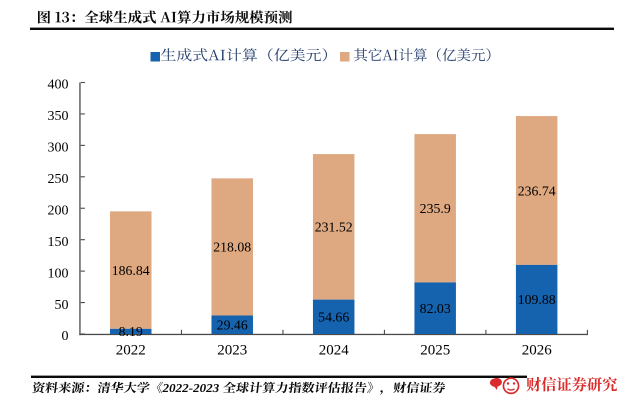 The height and width of the screenshot is (412, 636). What do you see at coordinates (334, 227) in the screenshot?
I see `svg-text: 231.52` at bounding box center [334, 227].